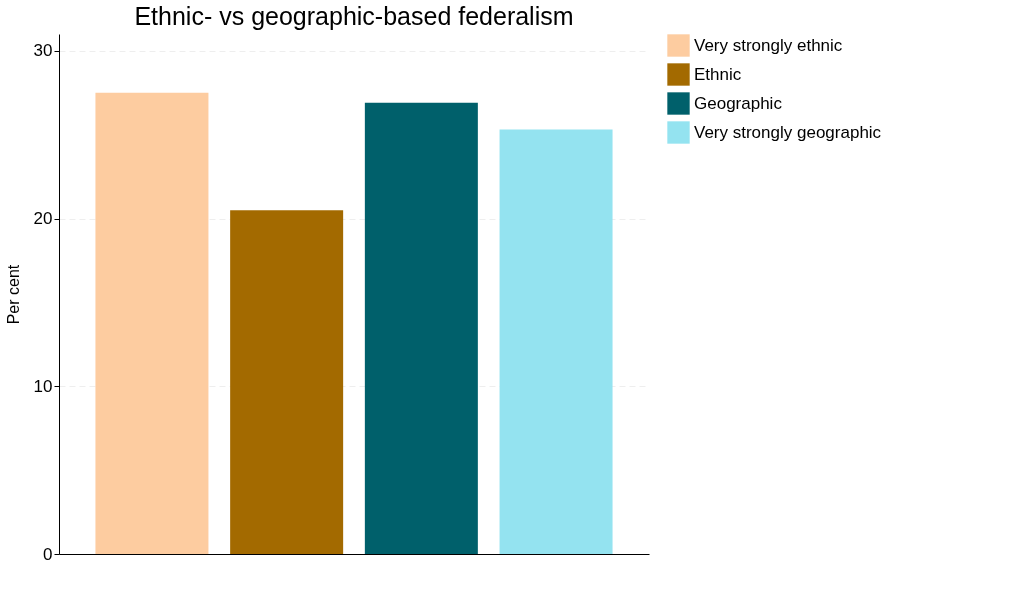 Image resolution: width=1010 pixels, height=603 pixels. What do you see at coordinates (788, 132) in the screenshot?
I see `legend-label: Very strongly geographic` at bounding box center [788, 132].